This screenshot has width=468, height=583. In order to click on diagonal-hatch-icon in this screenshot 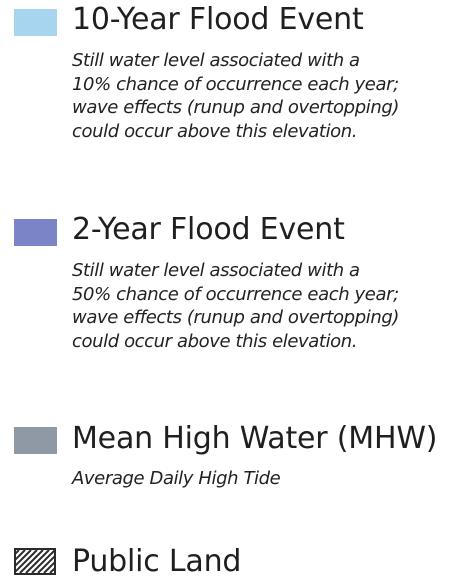, I will do `click(35, 561)`.